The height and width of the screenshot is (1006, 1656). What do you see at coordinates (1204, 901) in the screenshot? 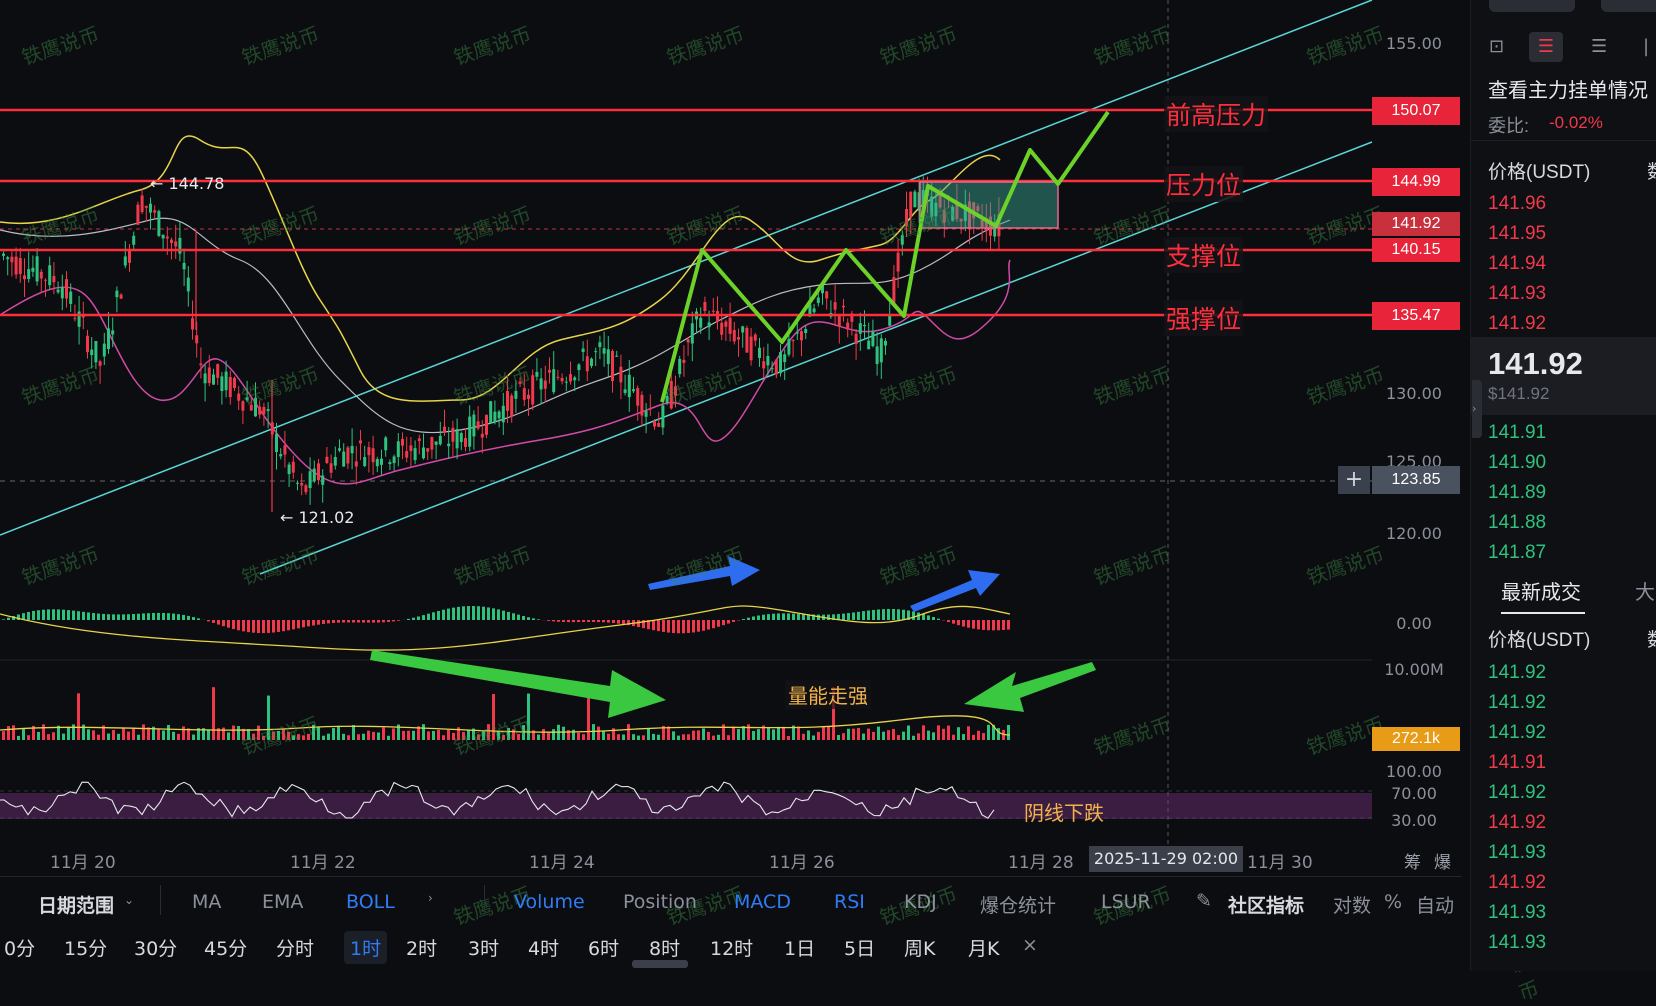
I see `edit-icon: ✎` at bounding box center [1204, 901].